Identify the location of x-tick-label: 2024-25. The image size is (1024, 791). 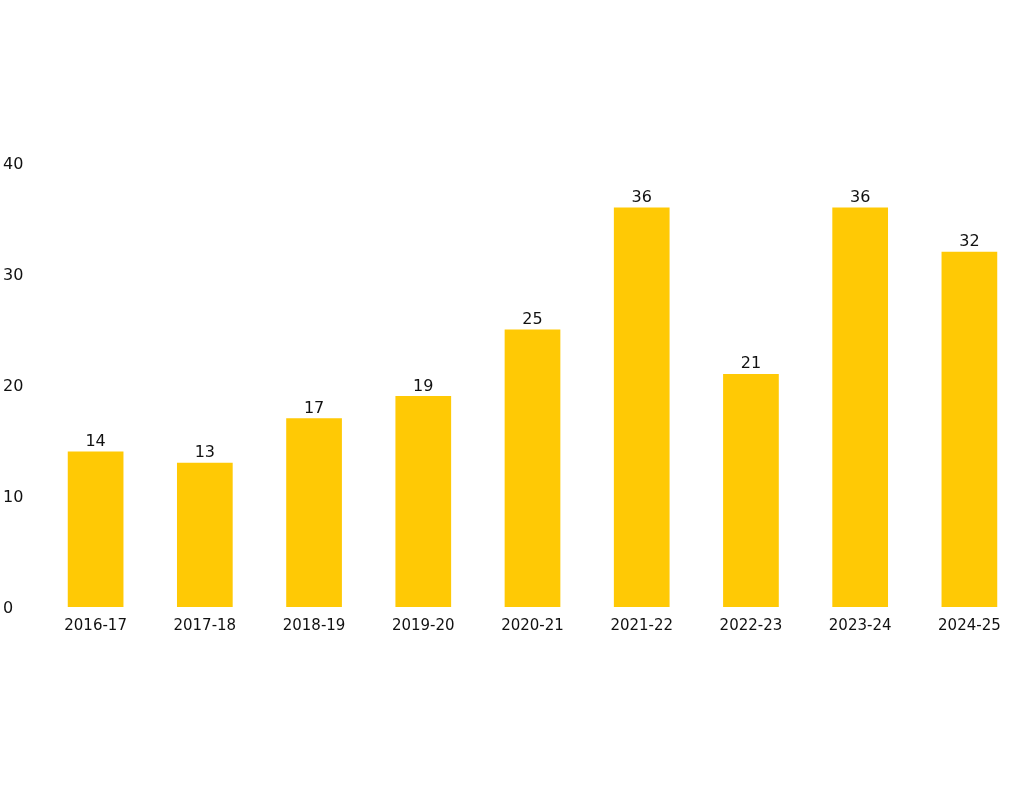
(969, 624).